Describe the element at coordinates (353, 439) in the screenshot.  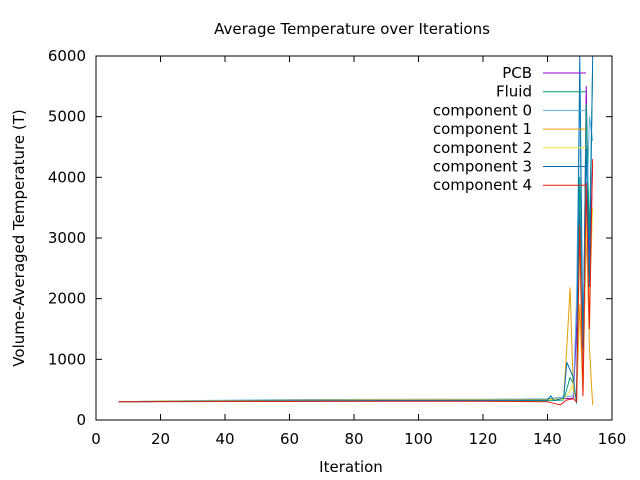
I see `x-tick-label: 80` at that location.